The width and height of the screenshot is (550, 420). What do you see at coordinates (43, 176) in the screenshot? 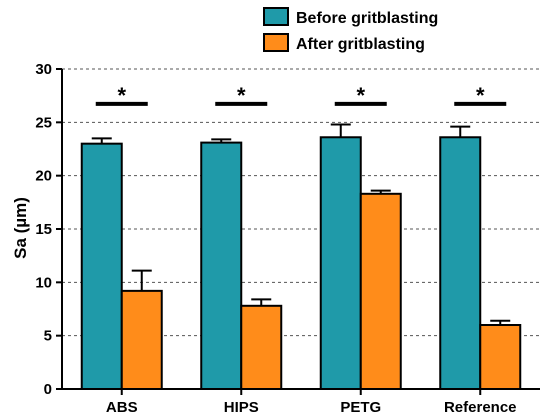
I see `y-tick-label: 20` at bounding box center [43, 176].